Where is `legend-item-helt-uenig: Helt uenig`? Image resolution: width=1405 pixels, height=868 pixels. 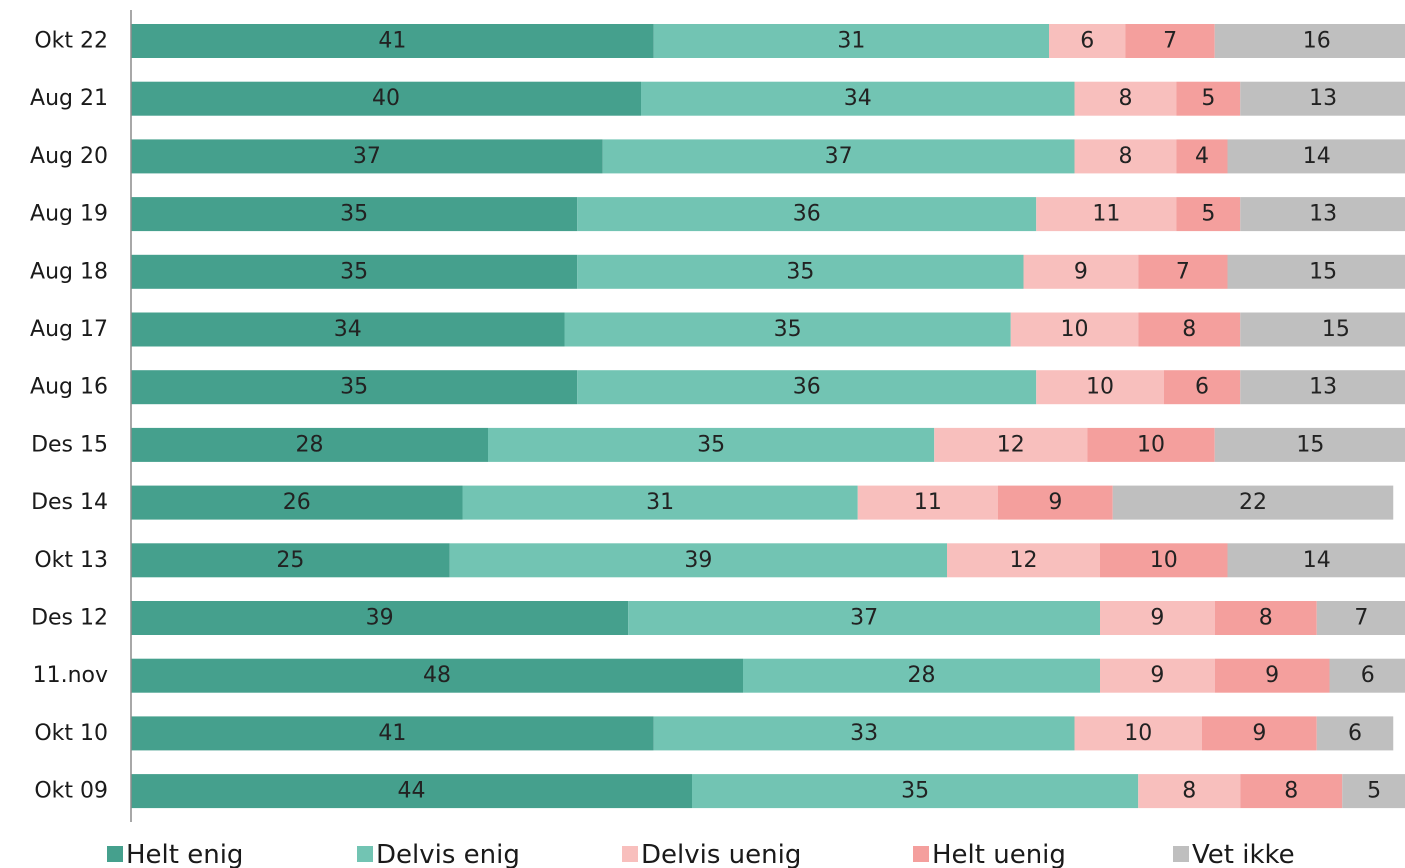
legend-item-helt-uenig: Helt uenig is located at coordinates (989, 854).